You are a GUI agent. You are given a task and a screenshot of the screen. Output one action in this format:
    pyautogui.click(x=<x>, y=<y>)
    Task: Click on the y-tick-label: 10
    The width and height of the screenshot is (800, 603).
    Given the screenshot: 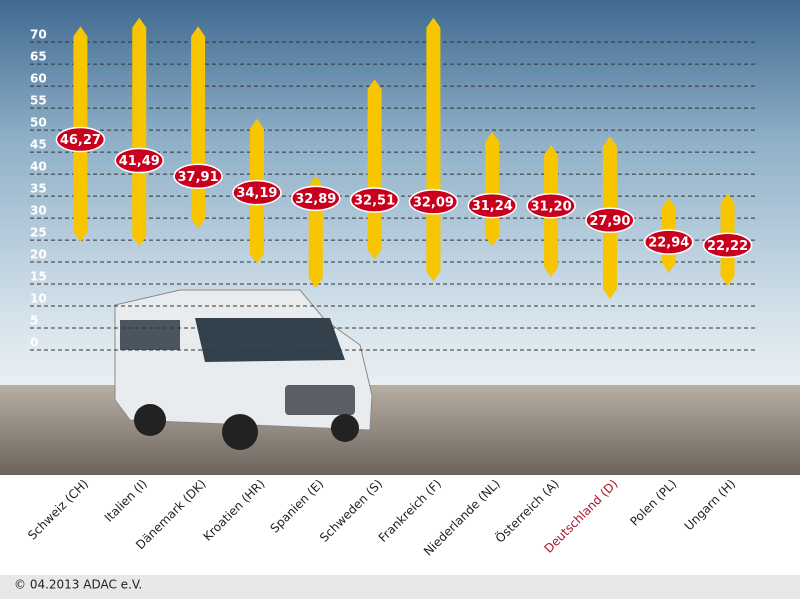 What is the action you would take?
    pyautogui.click(x=38, y=299)
    